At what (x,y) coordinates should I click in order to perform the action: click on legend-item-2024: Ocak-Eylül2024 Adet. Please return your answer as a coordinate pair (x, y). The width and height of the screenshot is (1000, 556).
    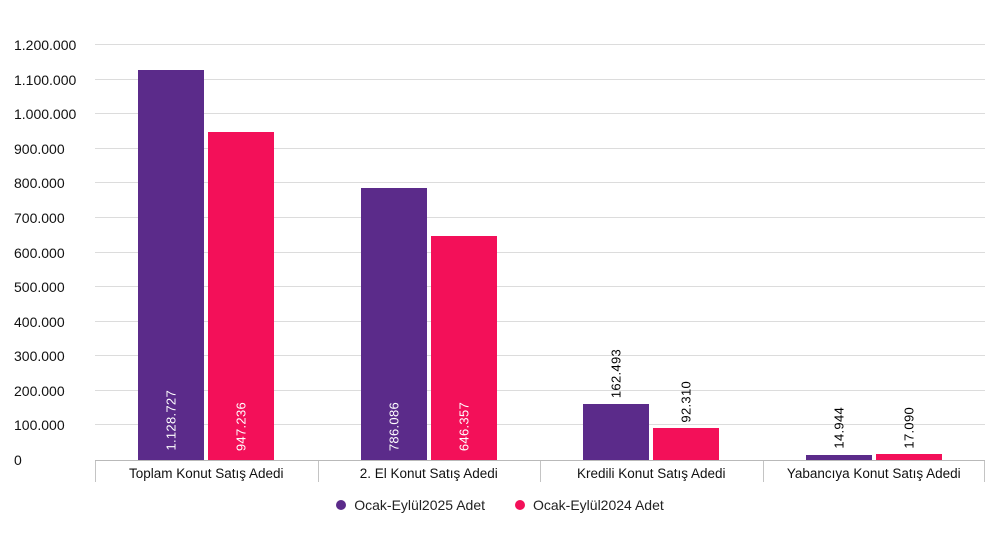
    Looking at the image, I should click on (589, 505).